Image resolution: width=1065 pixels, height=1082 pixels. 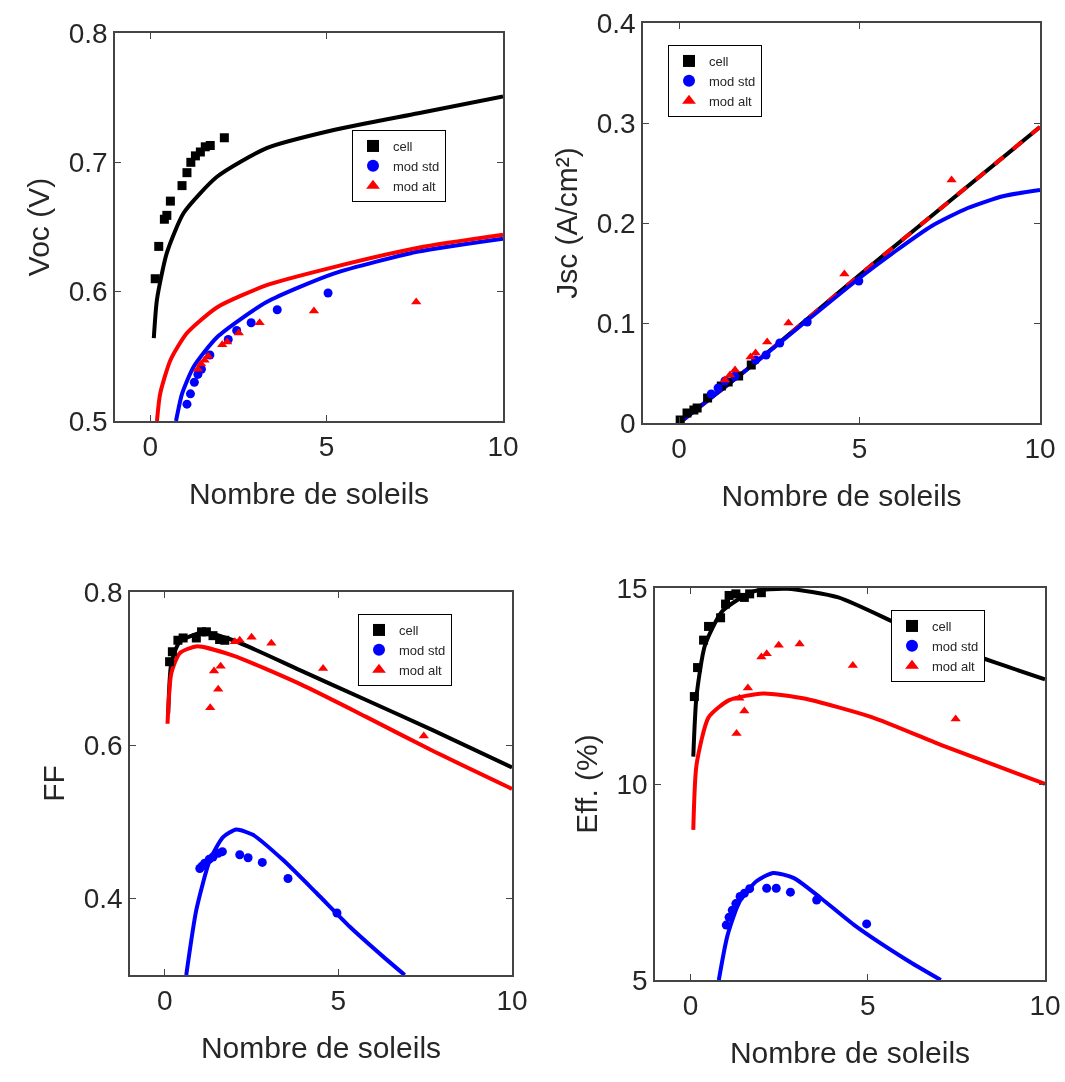 What do you see at coordinates (616, 223) in the screenshot?
I see `y-tick-label: 0.2` at bounding box center [616, 223].